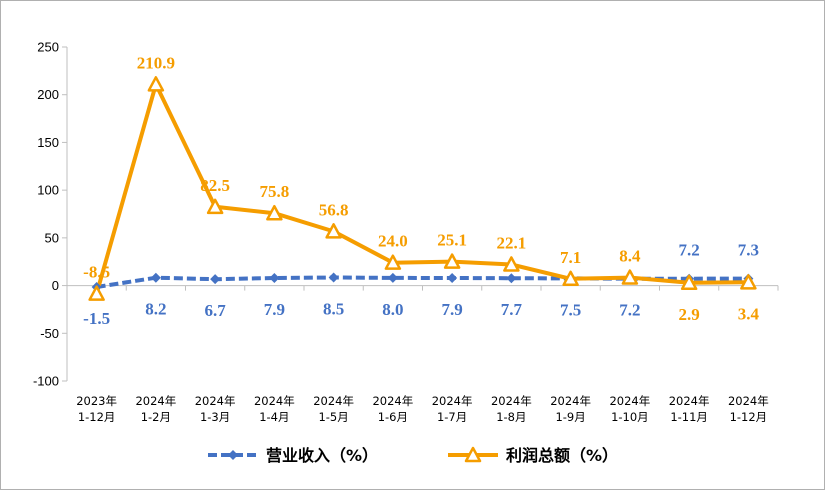 This screenshot has height=490, width=825. What do you see at coordinates (630, 256) in the screenshot?
I see `data-label-profit: 8.4` at bounding box center [630, 256].